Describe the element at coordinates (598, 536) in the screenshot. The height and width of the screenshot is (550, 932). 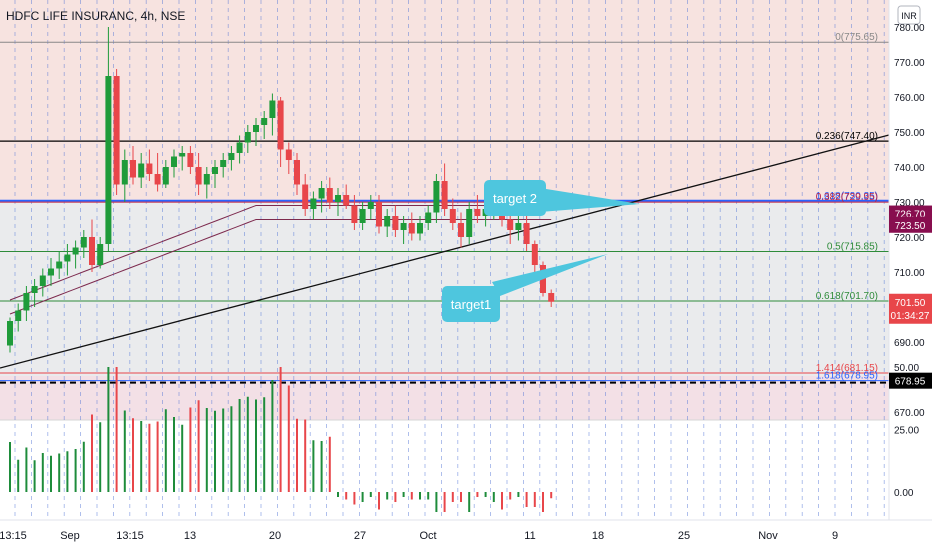
I see `time-label: 18` at that location.